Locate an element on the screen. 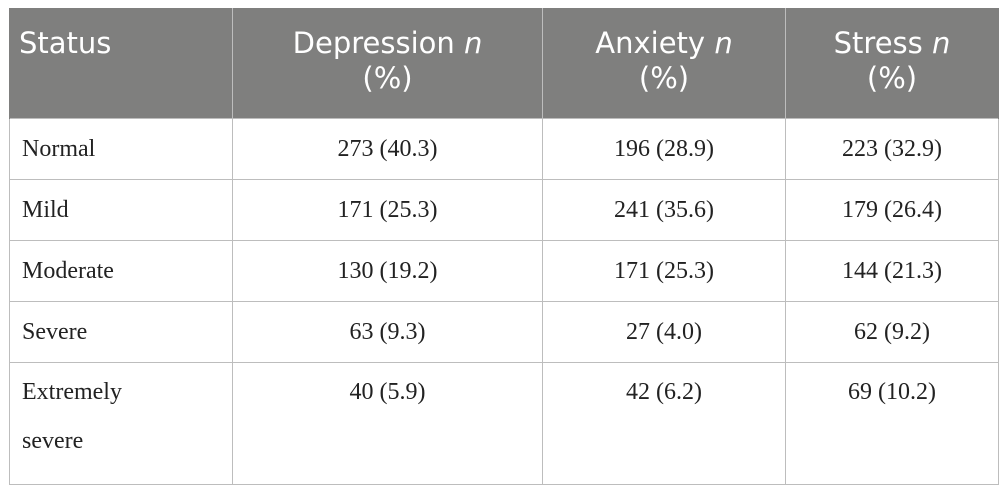 The width and height of the screenshot is (1005, 494). cell-status: Mild is located at coordinates (121, 210).